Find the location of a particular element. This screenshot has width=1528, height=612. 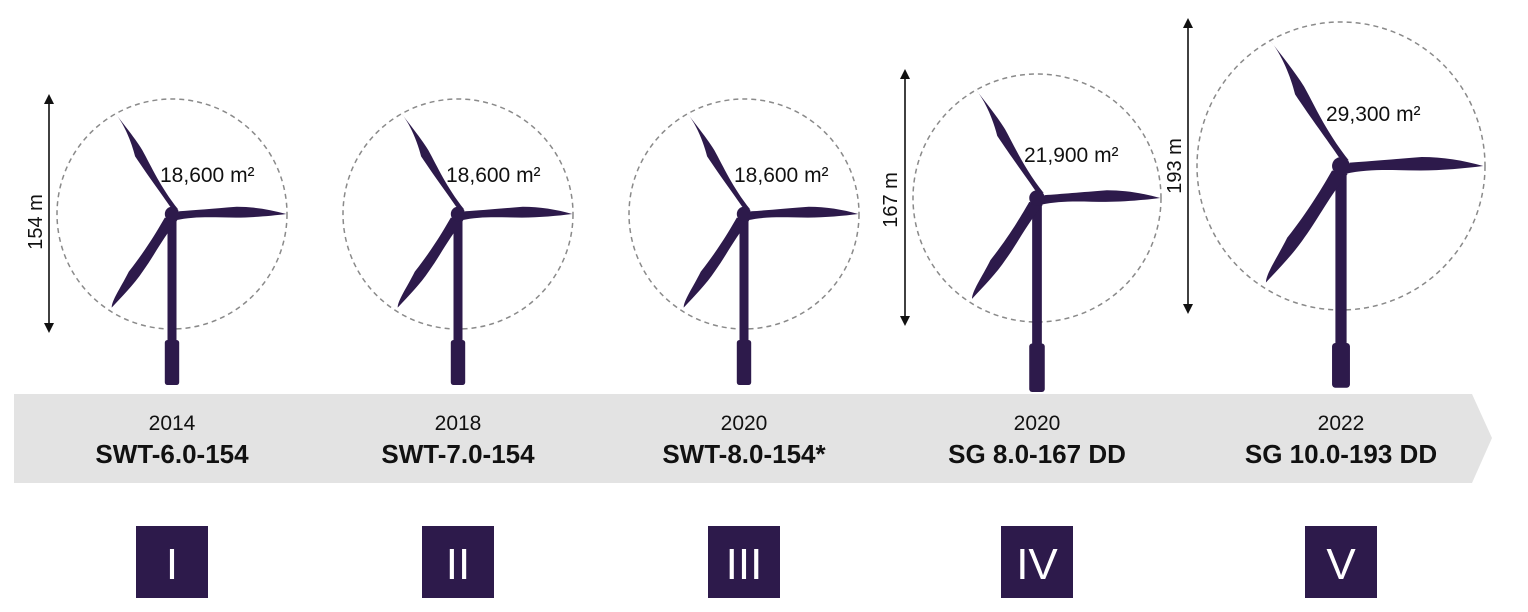

swept-area-label: 21,900 m² is located at coordinates (1071, 155).